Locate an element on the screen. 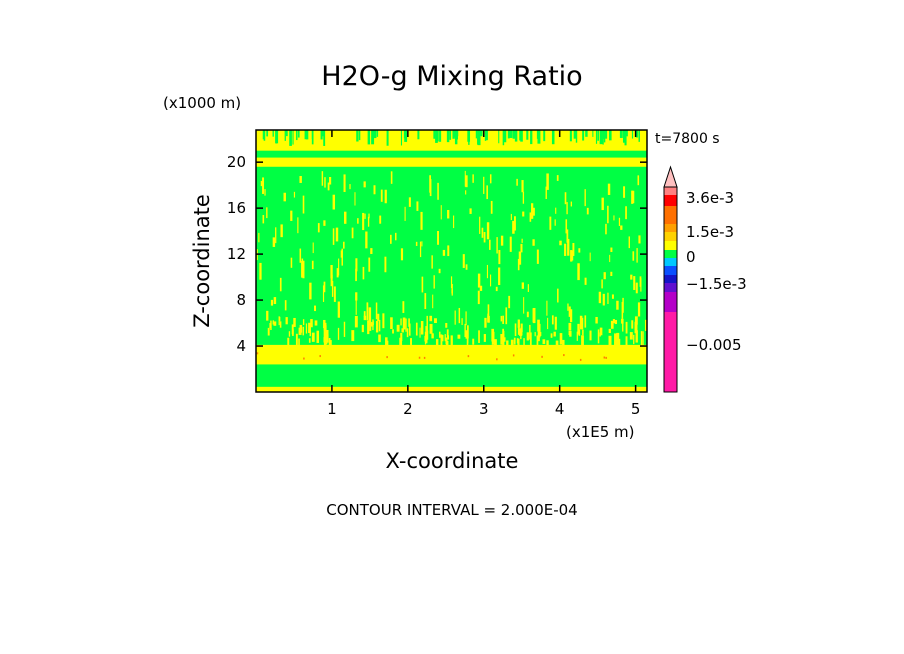 This screenshot has height=654, width=904. x-axis-unit: (x1E5 m) is located at coordinates (600, 432).